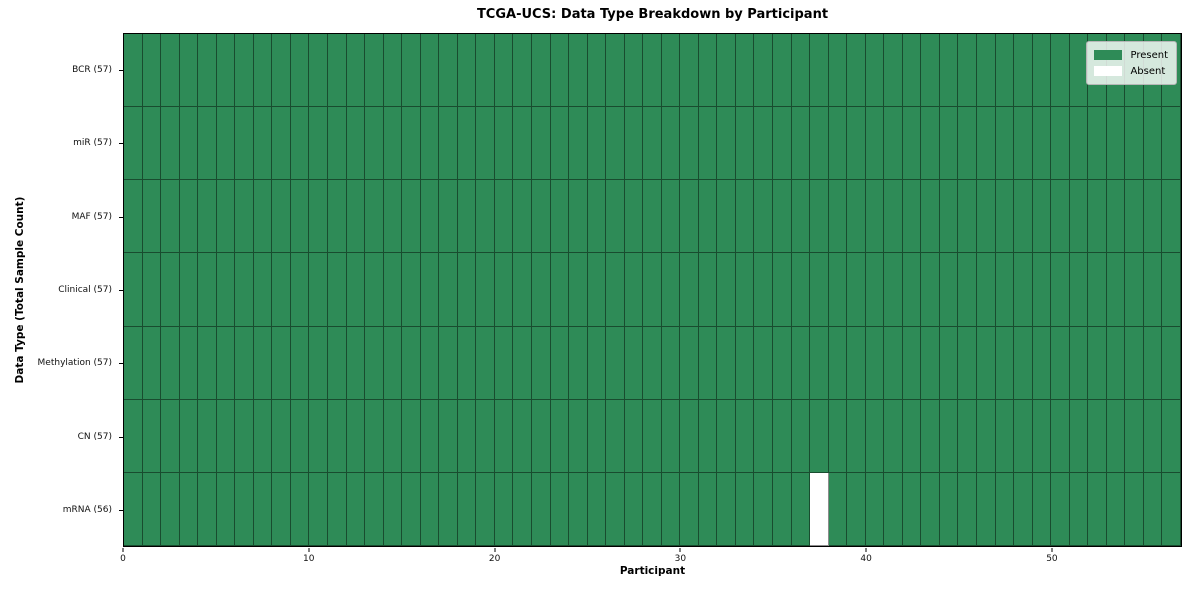  What do you see at coordinates (74, 363) in the screenshot?
I see `y-tick-label: Methylation (57)` at bounding box center [74, 363].